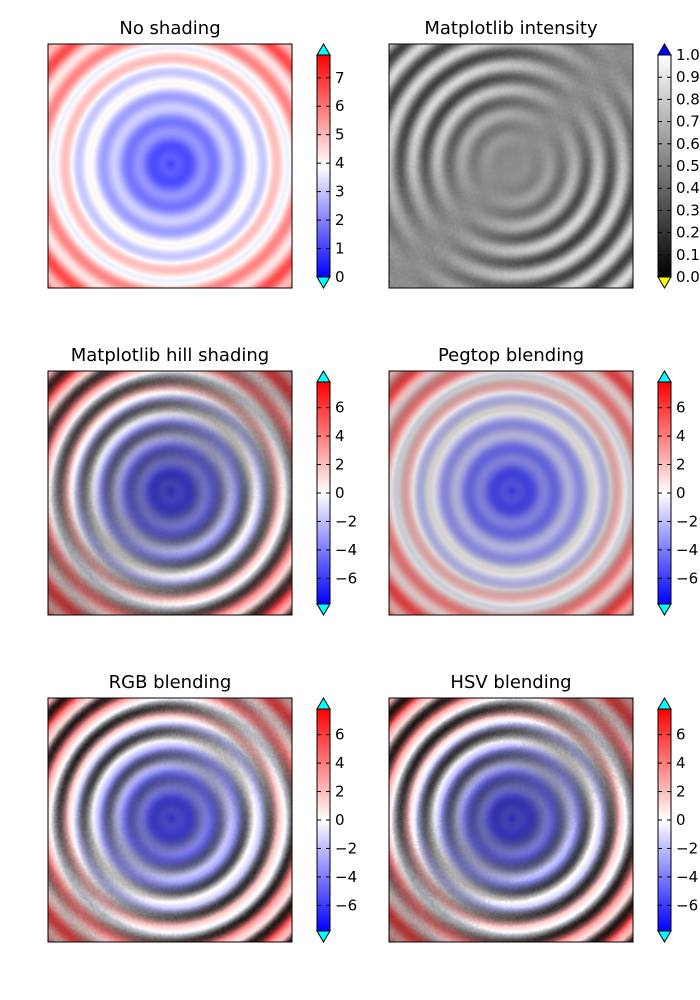 This screenshot has width=700, height=1000. What do you see at coordinates (688, 255) in the screenshot?
I see `colorbar-tick-label: 0.1` at bounding box center [688, 255].